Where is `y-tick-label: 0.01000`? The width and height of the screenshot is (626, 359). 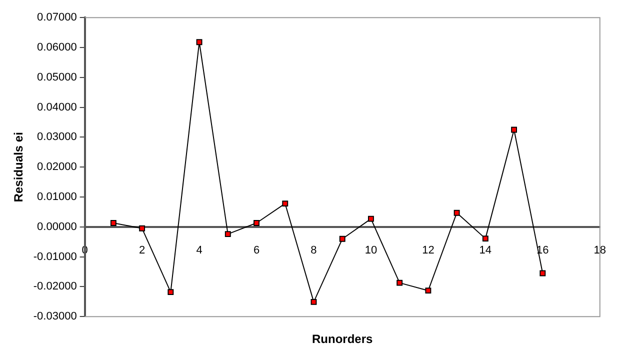 y-tick-label: 0.01000 is located at coordinates (57, 197).